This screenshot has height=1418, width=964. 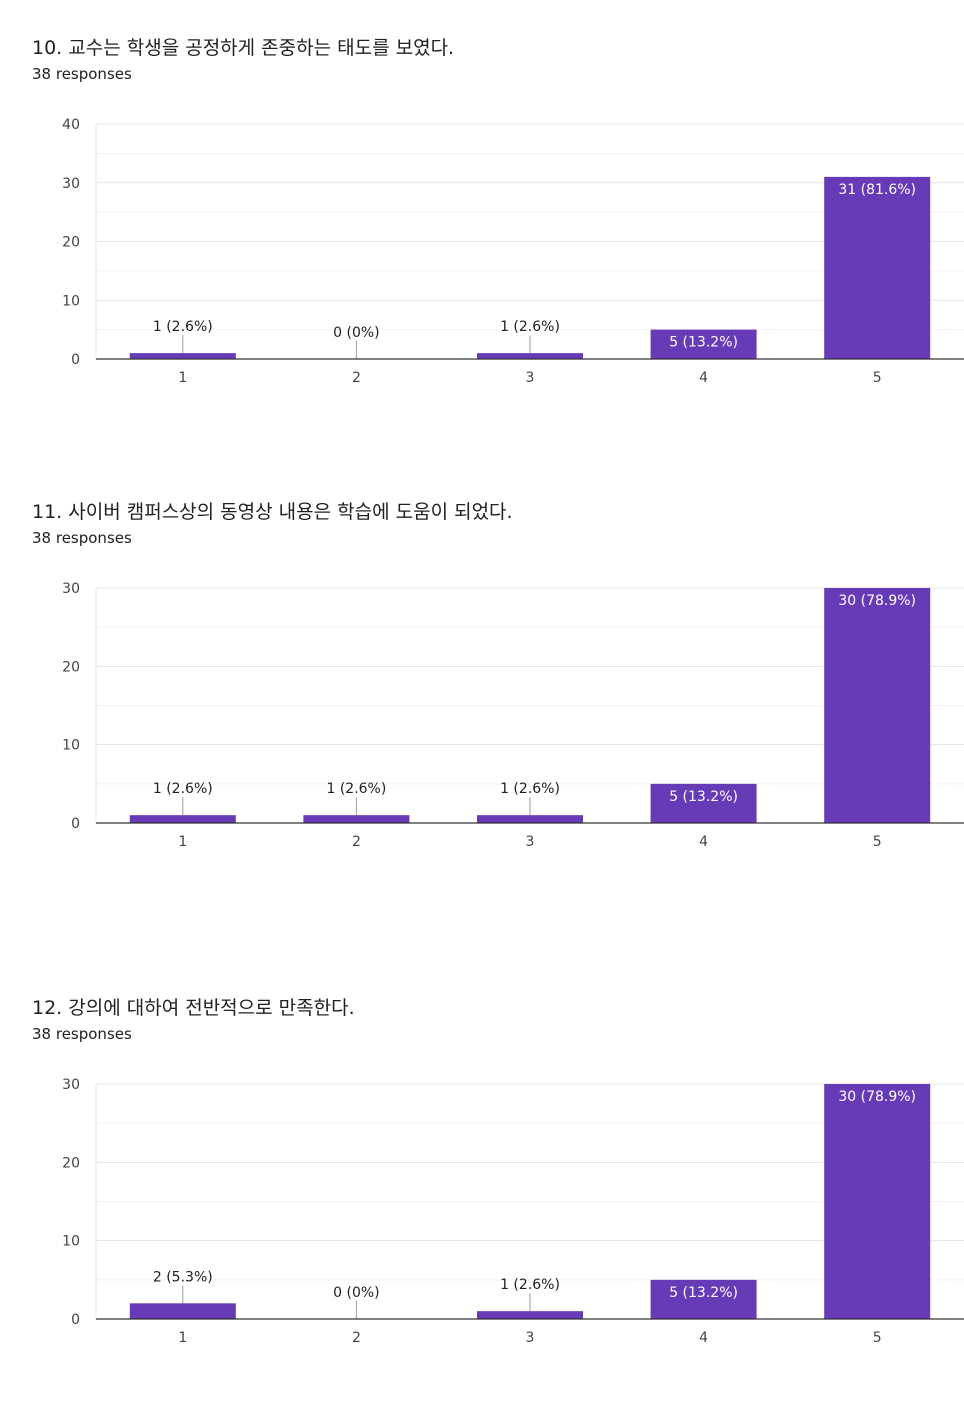 I want to click on question-title: 11. 사이버 캠퍼스상의 동영상 내용은 학습에 도움이 되었다., so click(x=272, y=512).